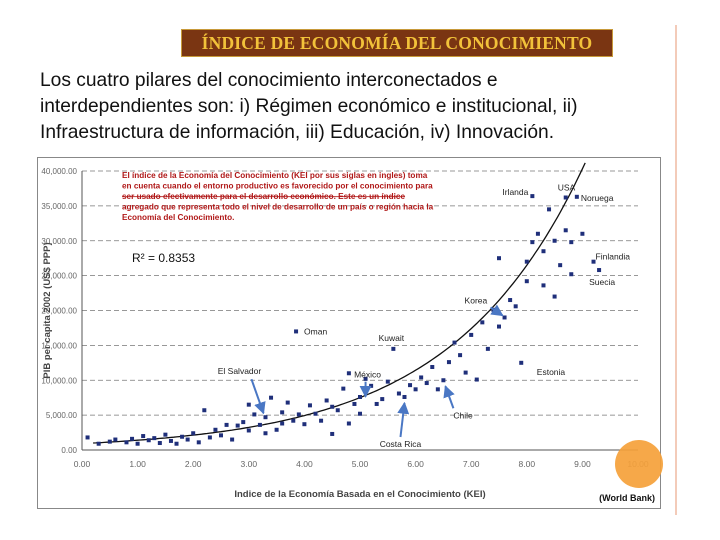 The width and height of the screenshot is (720, 540). What do you see at coordinates (367, 375) in the screenshot?
I see `annotation-label: México` at bounding box center [367, 375].